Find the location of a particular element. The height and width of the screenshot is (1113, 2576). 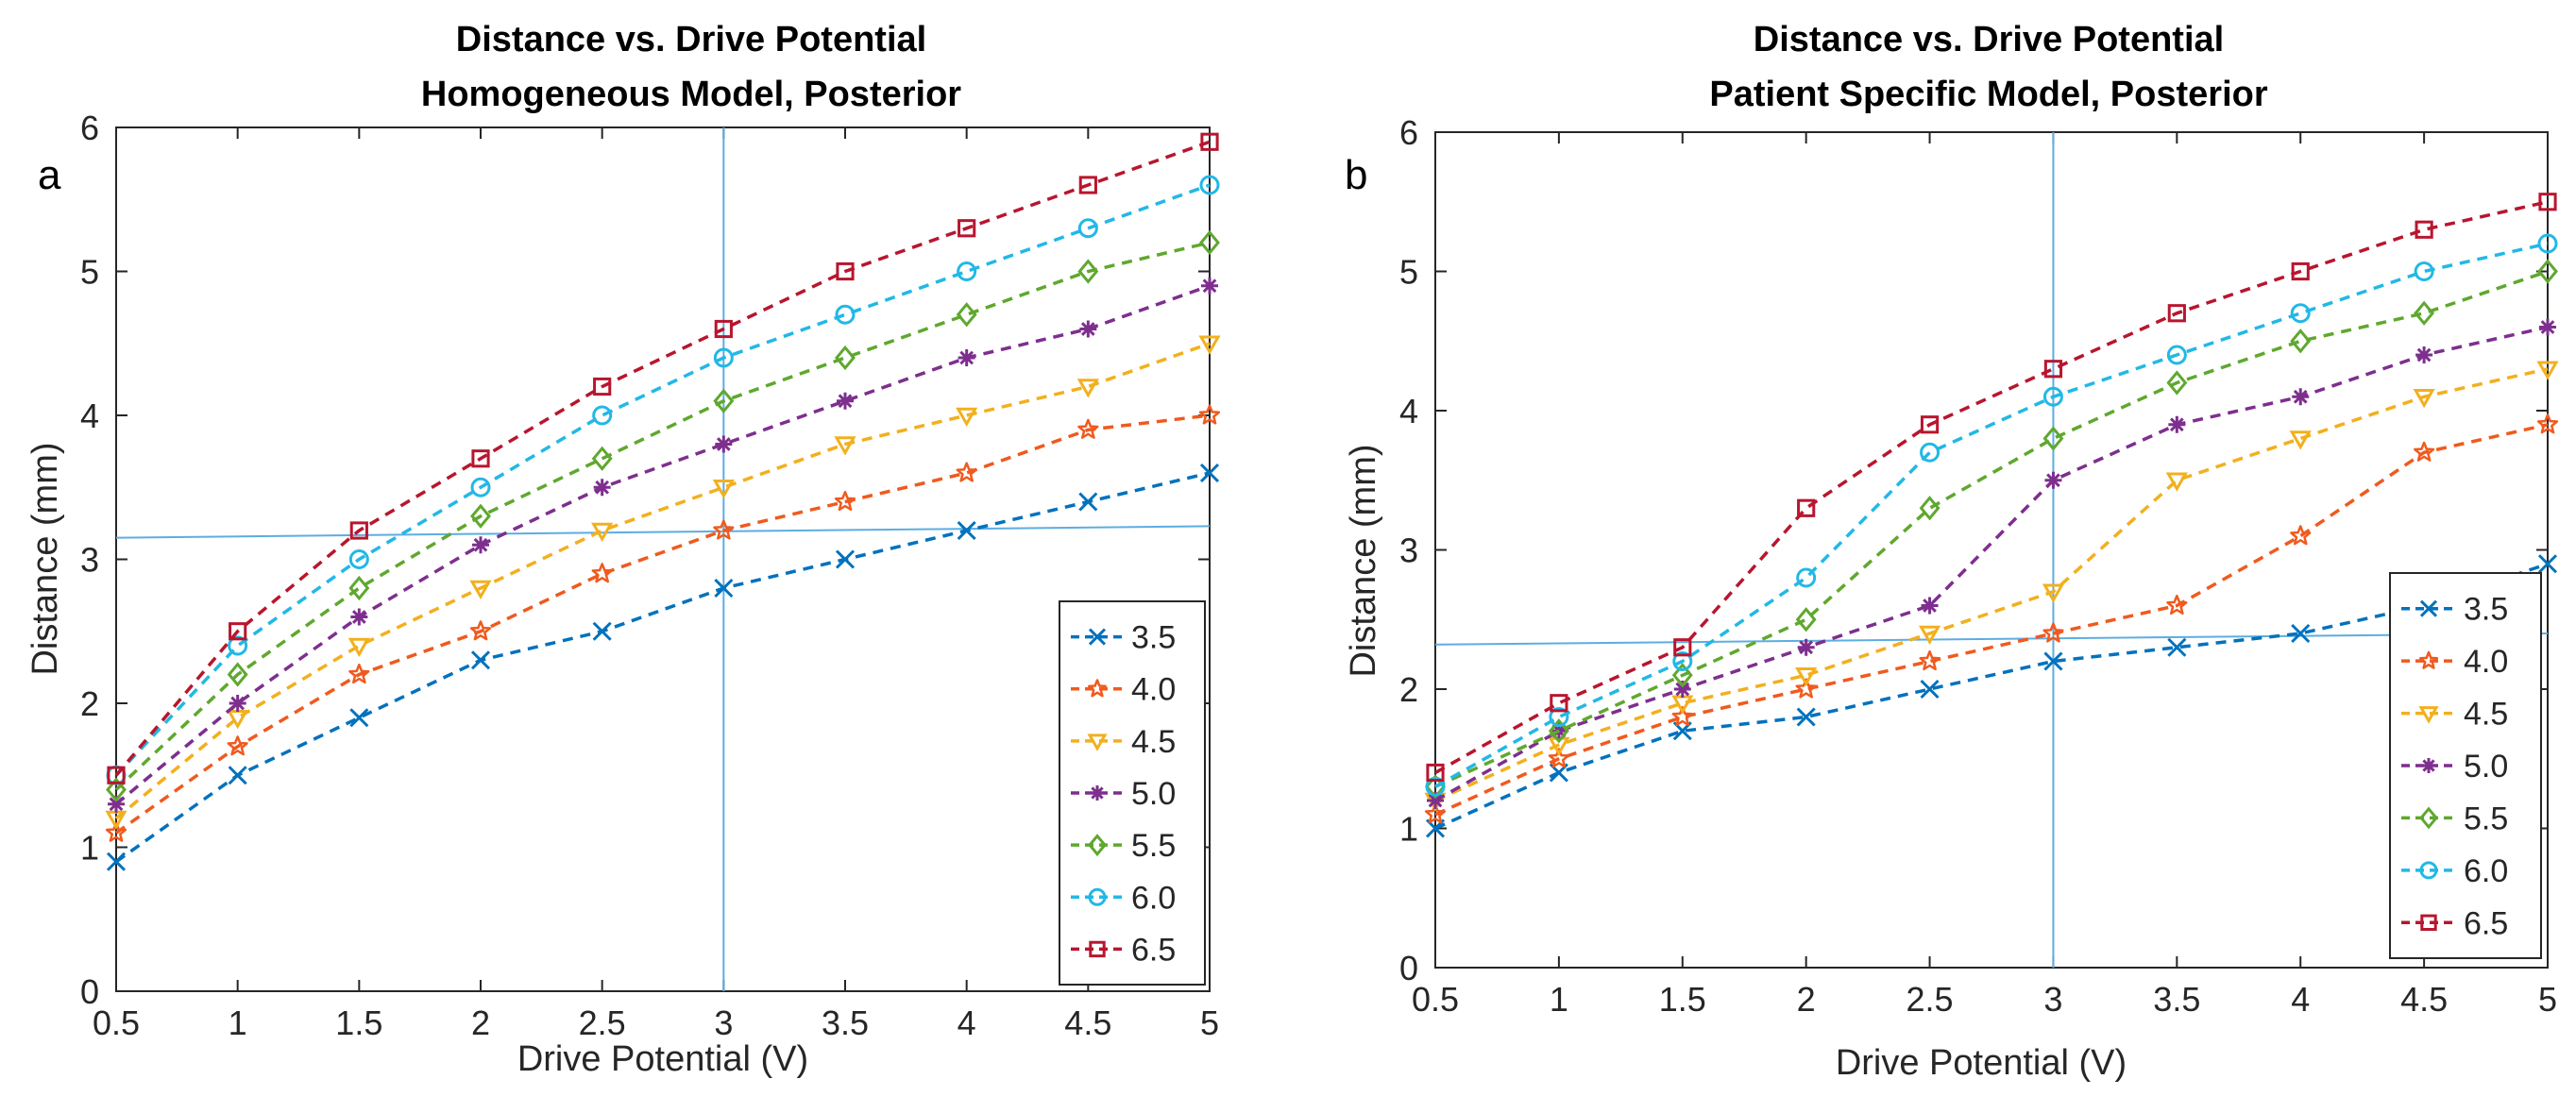

legend-label: 6.5 is located at coordinates (1153, 950).